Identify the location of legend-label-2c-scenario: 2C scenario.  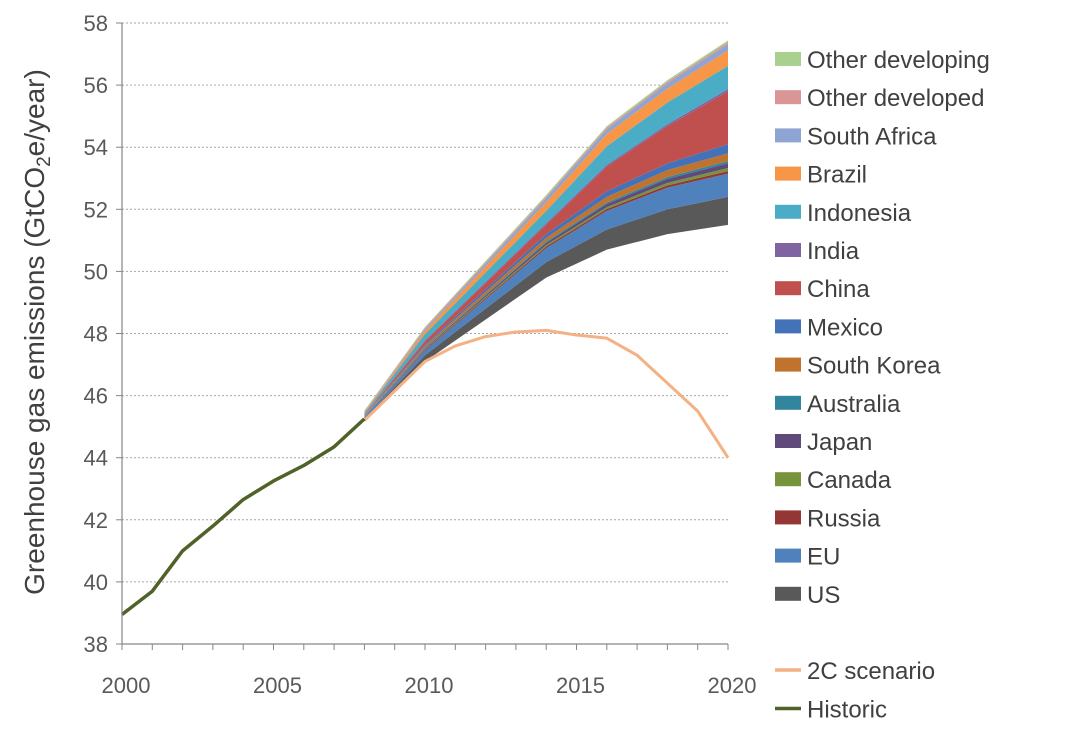
(871, 671).